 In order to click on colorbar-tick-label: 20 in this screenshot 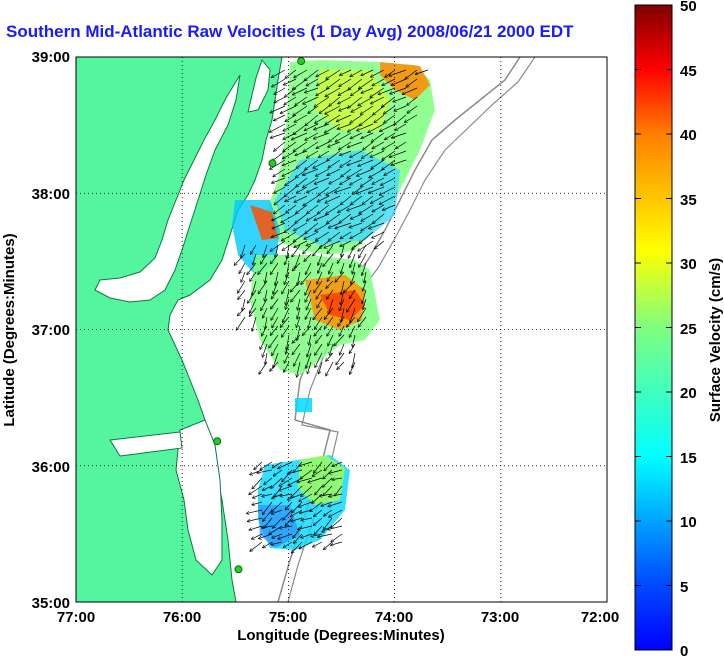, I will do `click(688, 393)`.